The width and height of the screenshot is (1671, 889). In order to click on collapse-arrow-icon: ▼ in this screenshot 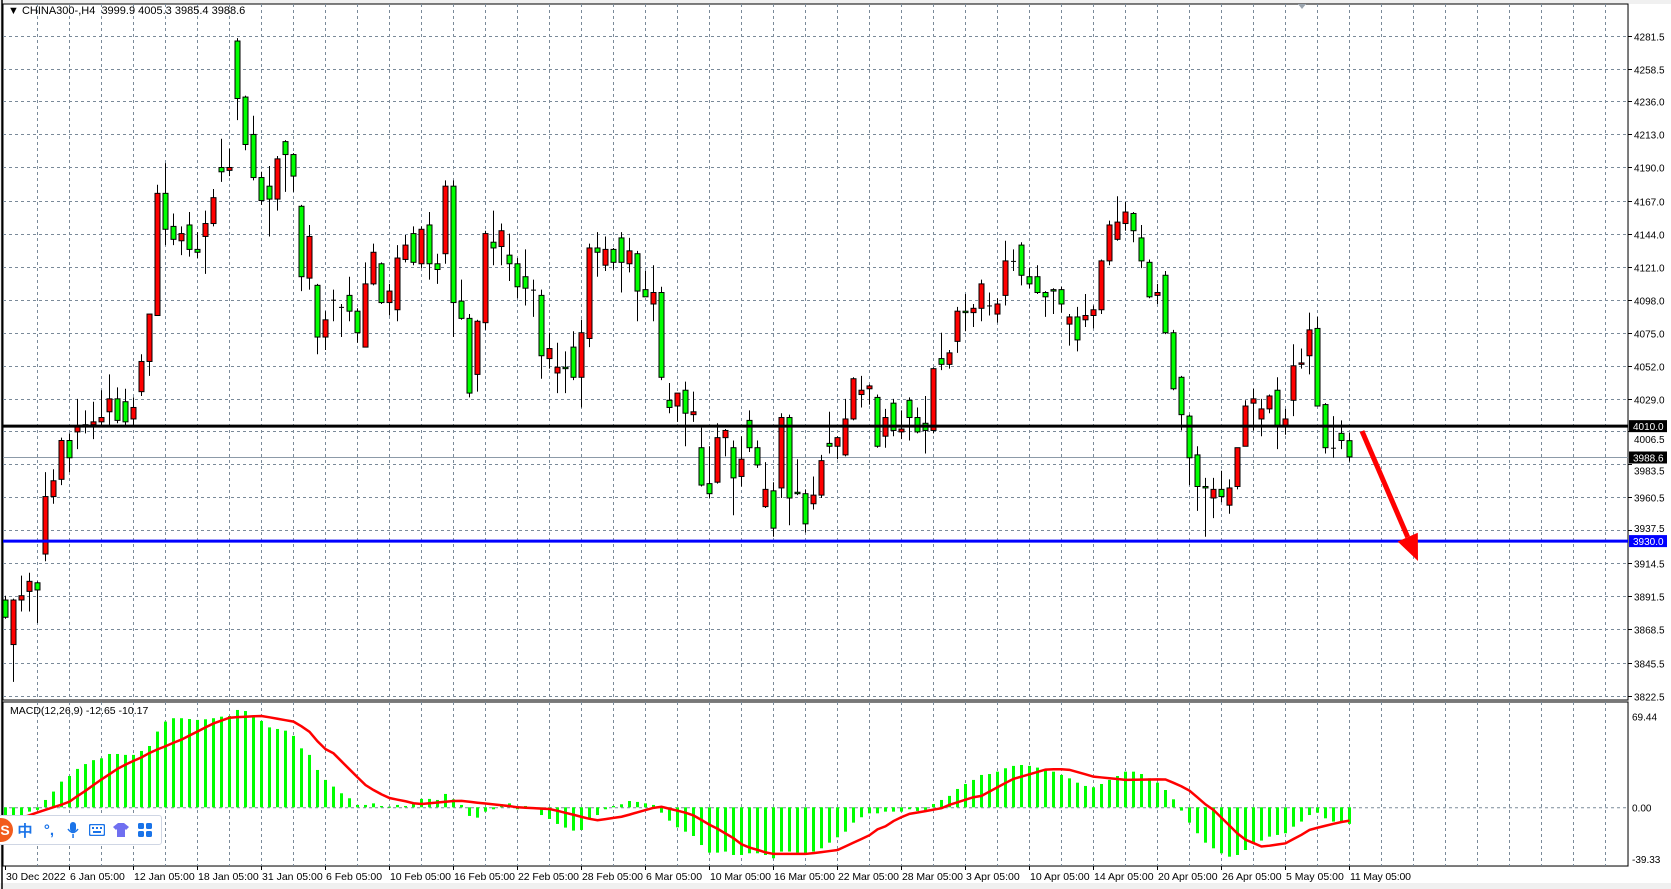, I will do `click(13, 11)`.